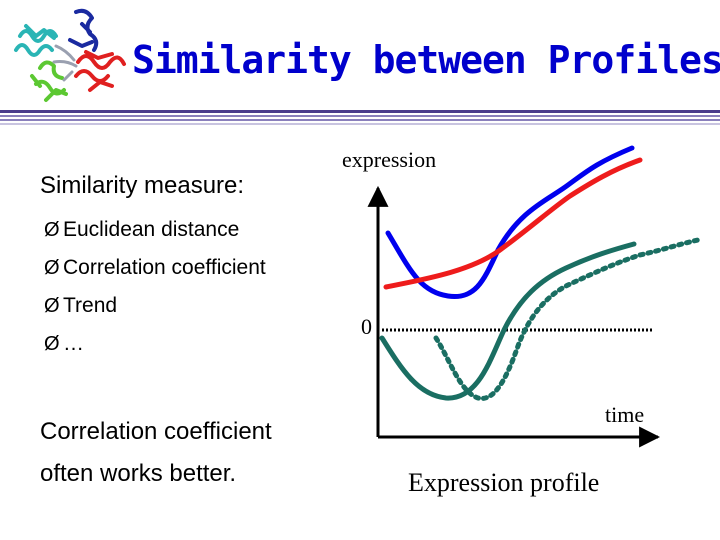 The image size is (720, 540). I want to click on conclusion-line-1: Correlation coefficient, so click(156, 431).